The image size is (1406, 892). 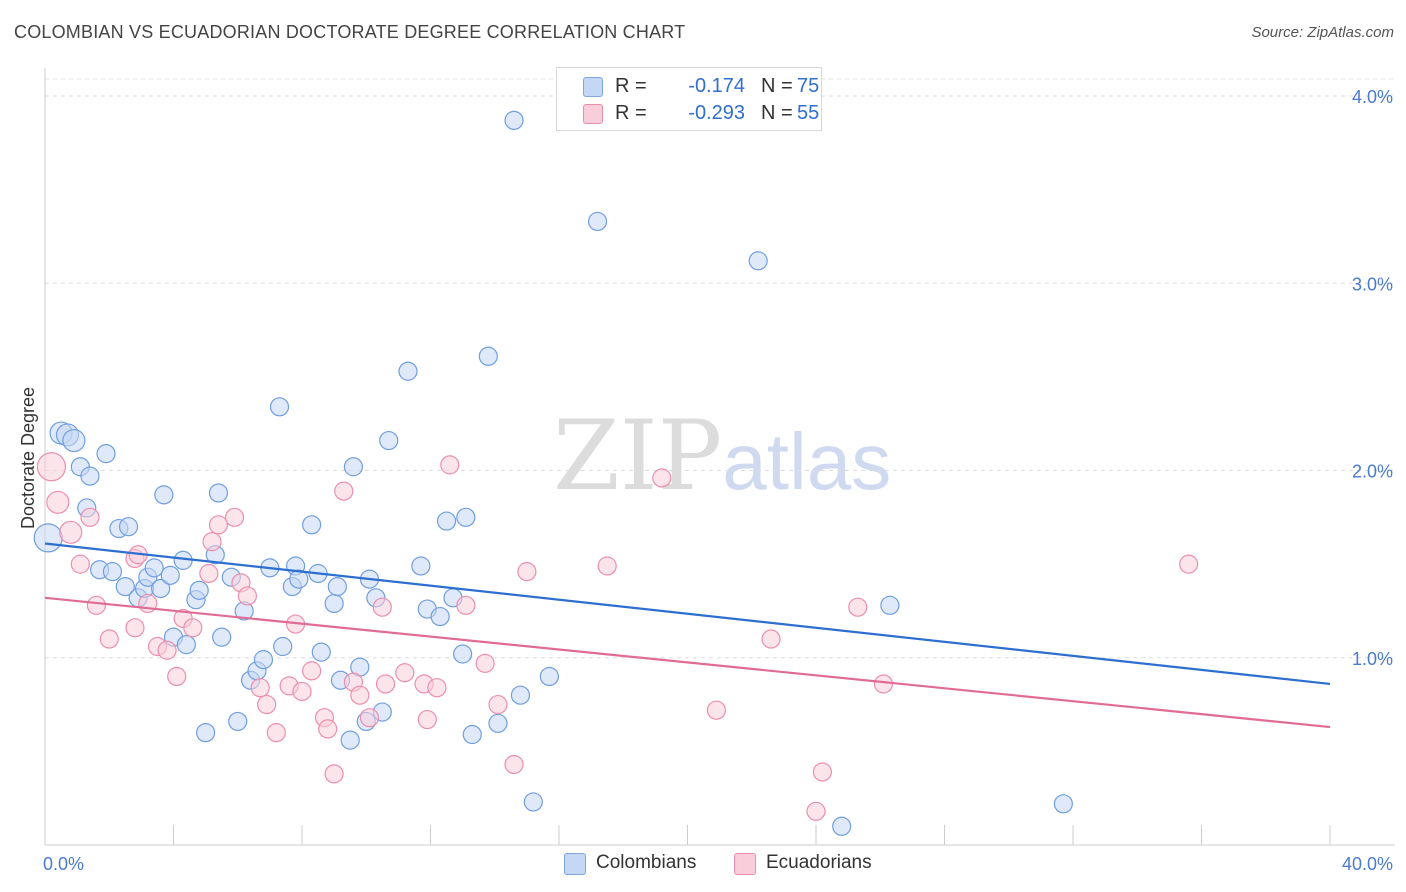 I want to click on colombians-swatch, so click(x=593, y=87).